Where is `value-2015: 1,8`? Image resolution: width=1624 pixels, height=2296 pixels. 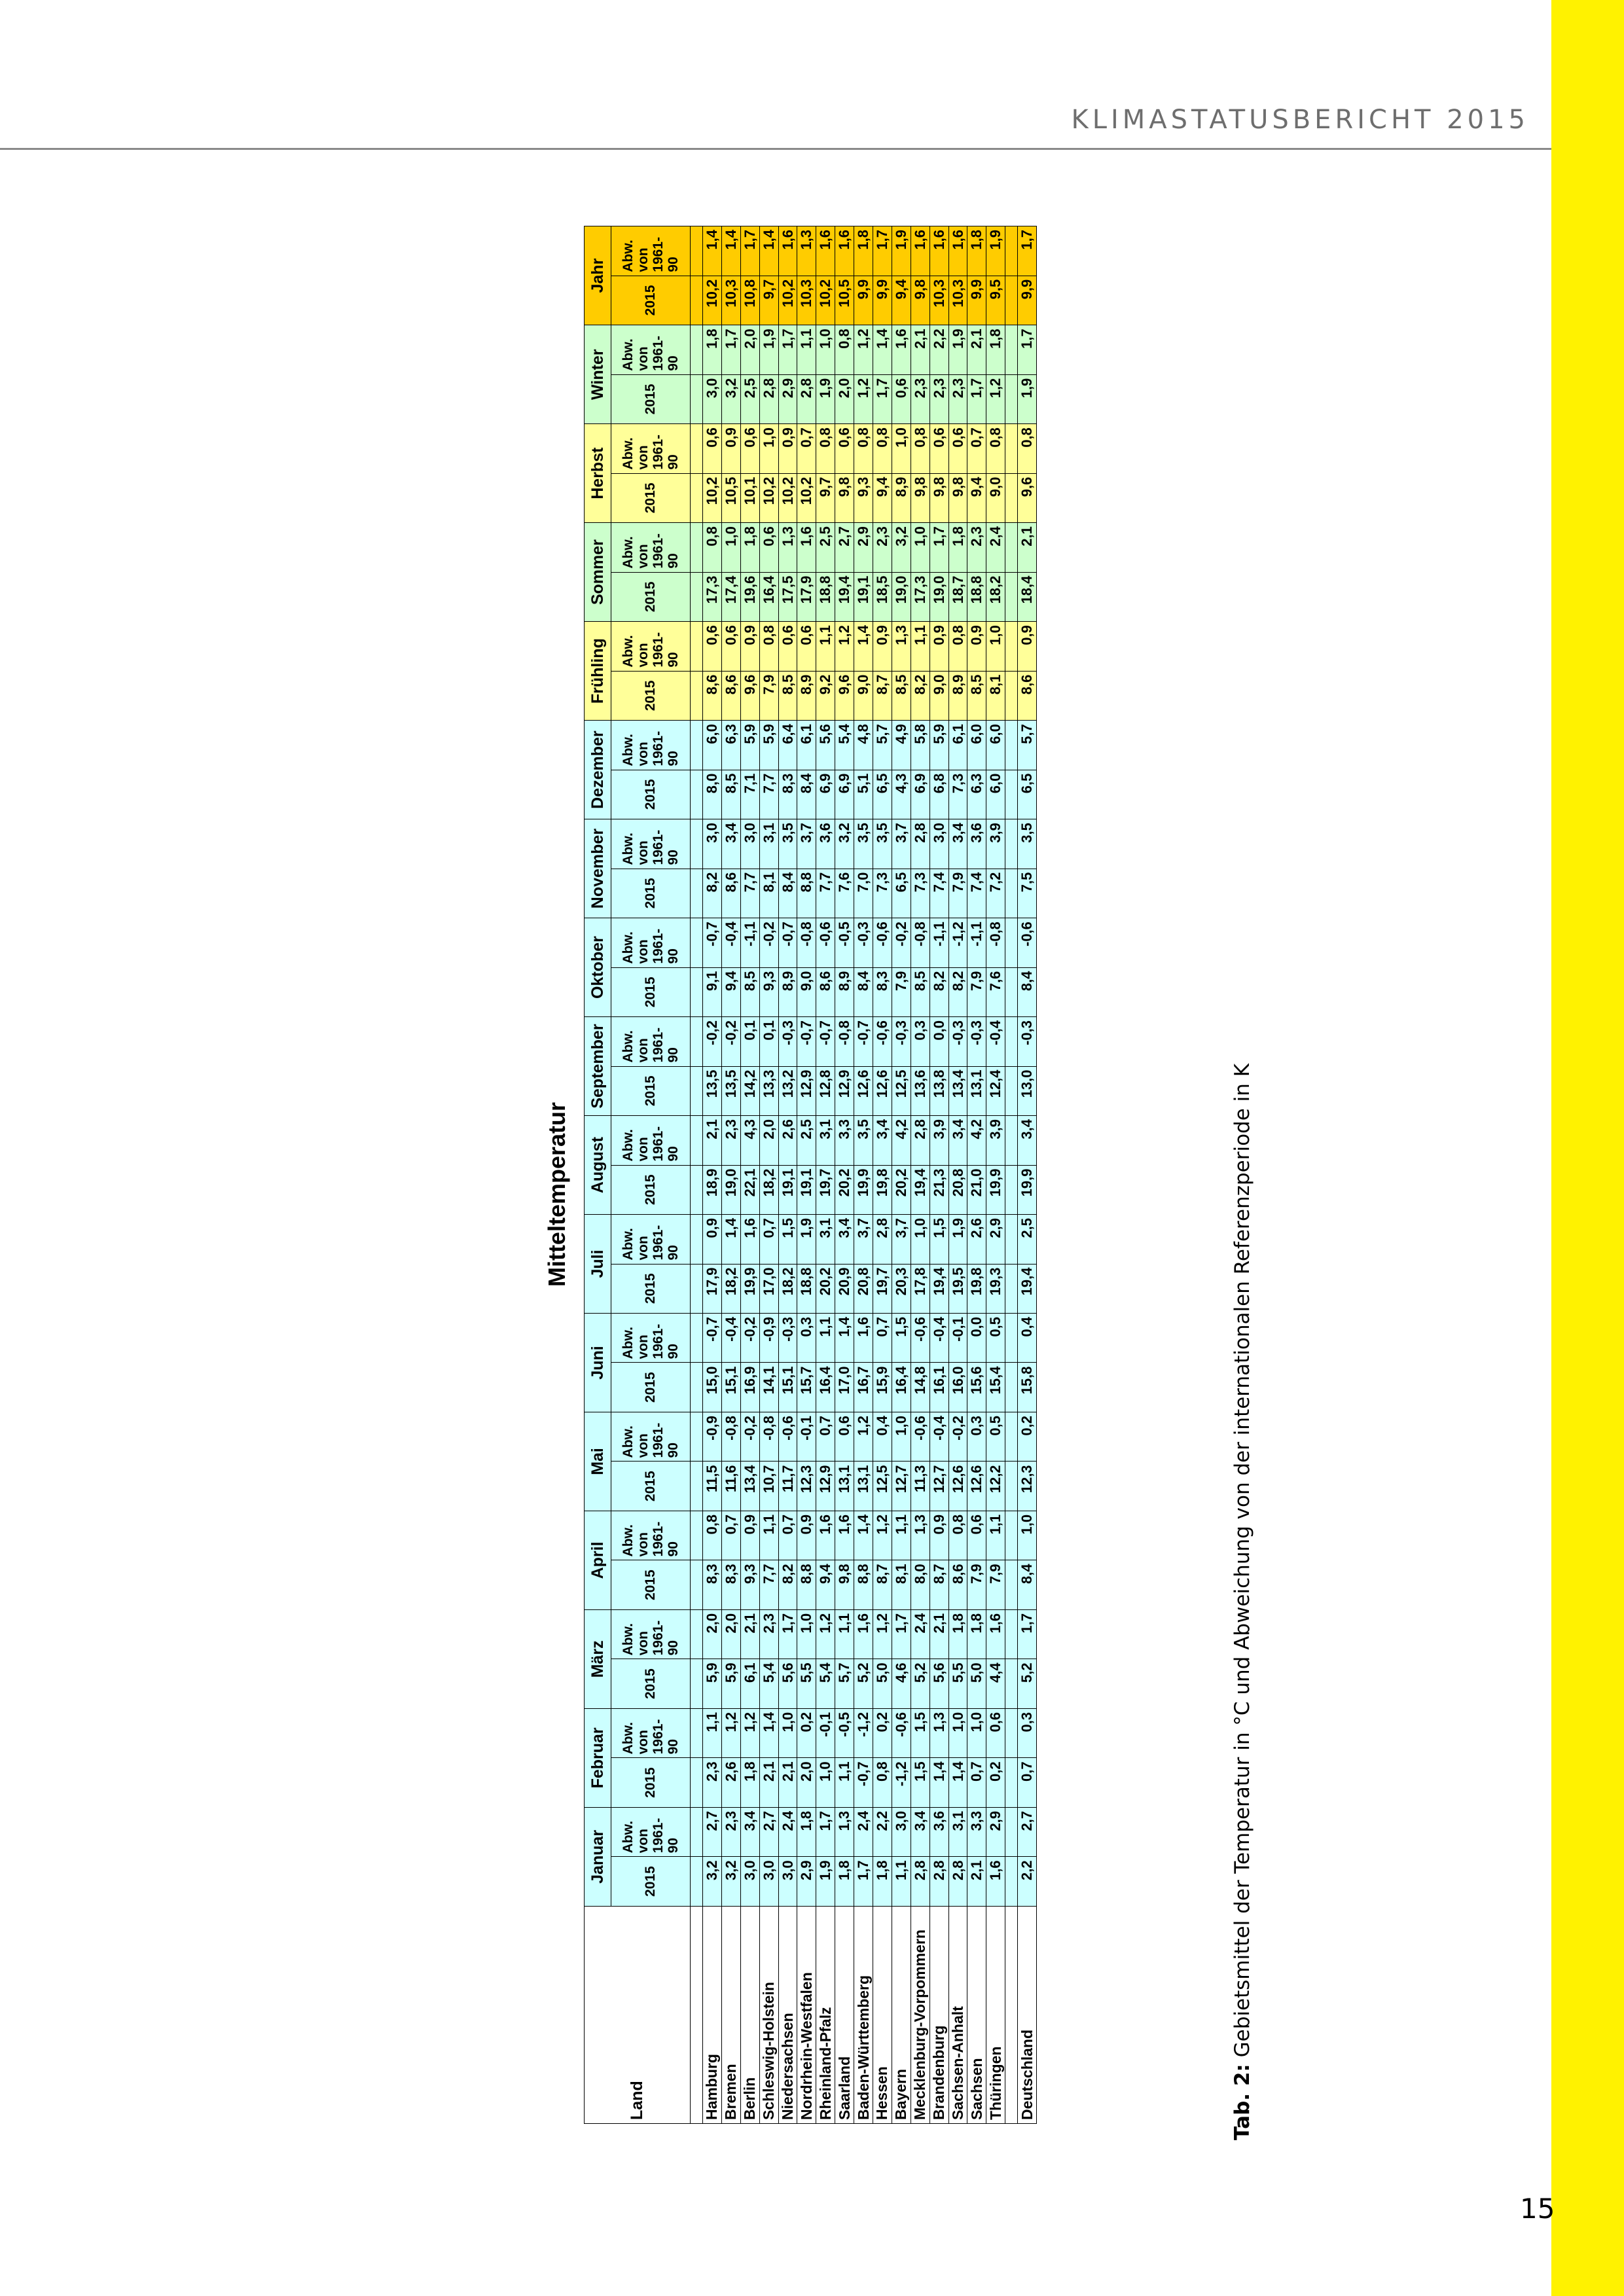 value-2015: 1,8 is located at coordinates (844, 1881).